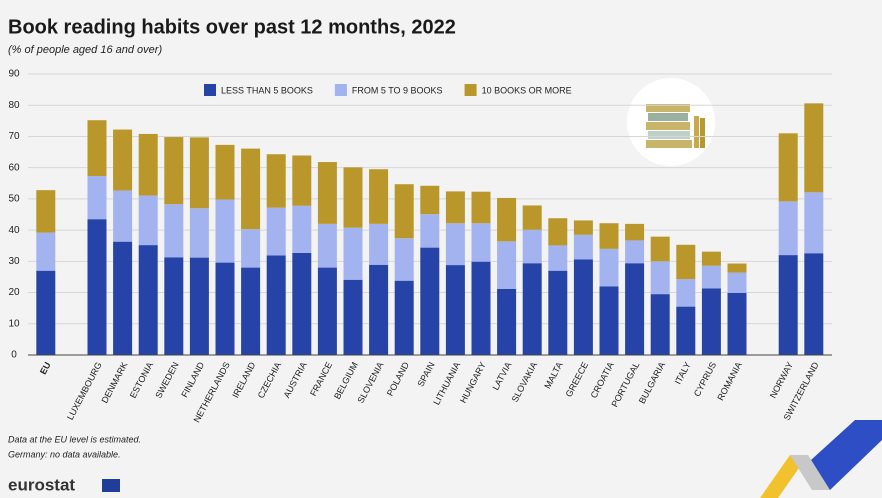  I want to click on corner-decoration, so click(821, 459).